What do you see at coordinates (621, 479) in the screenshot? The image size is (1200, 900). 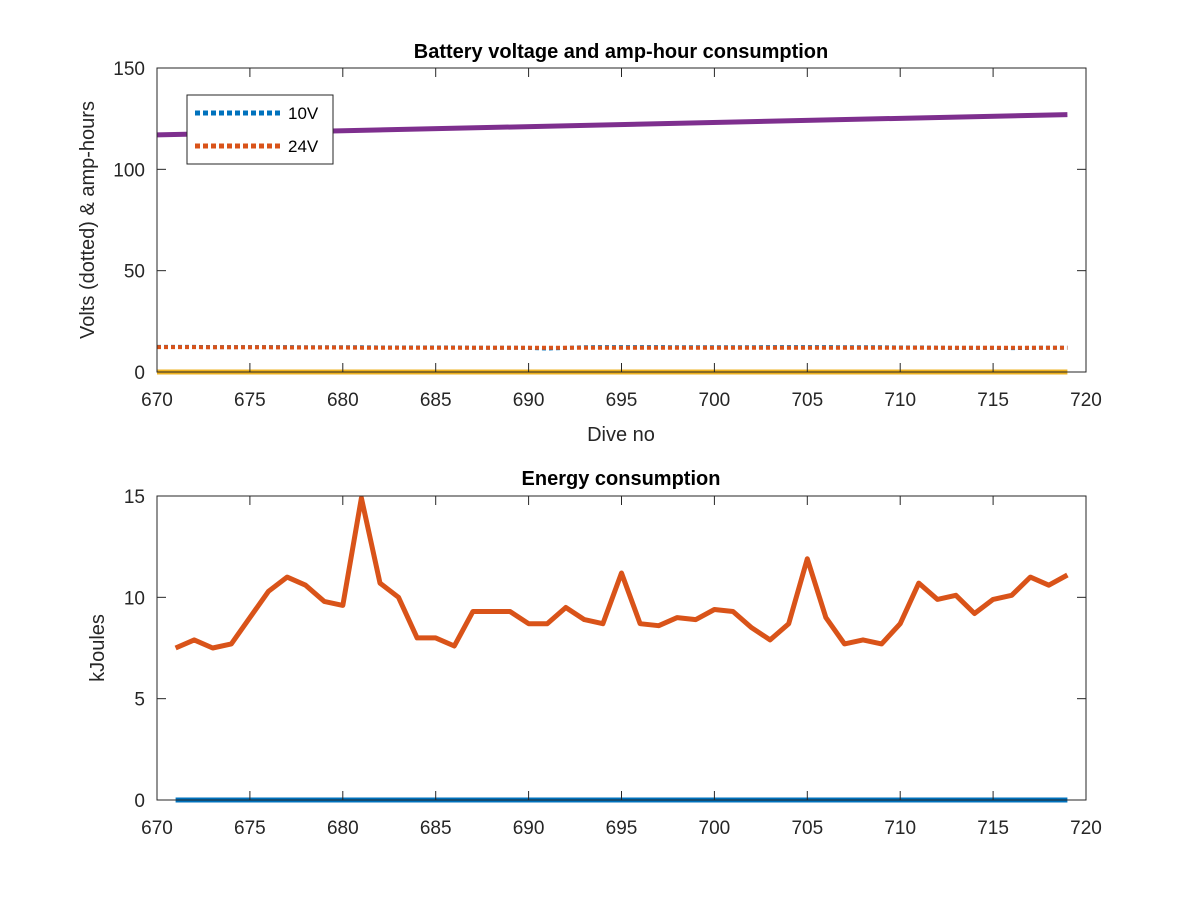 I see `energy-chart-title: Energy consumption` at bounding box center [621, 479].